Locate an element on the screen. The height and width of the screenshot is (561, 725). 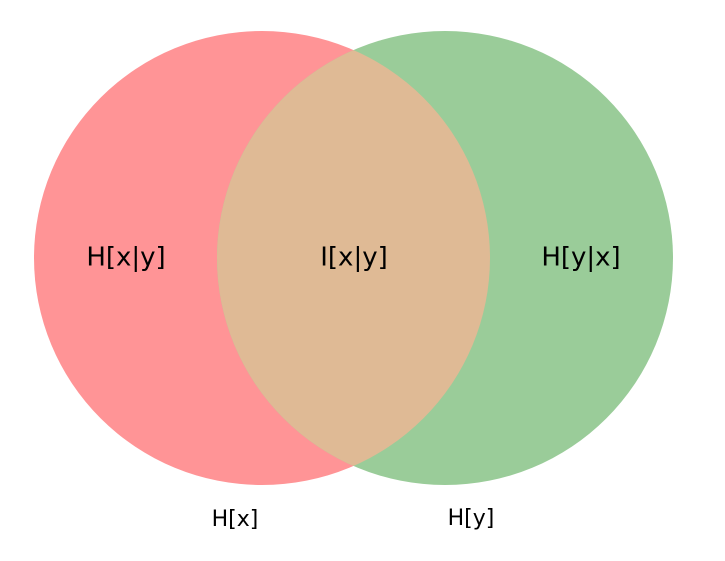
x-only-label: H[x|y] is located at coordinates (125, 258).